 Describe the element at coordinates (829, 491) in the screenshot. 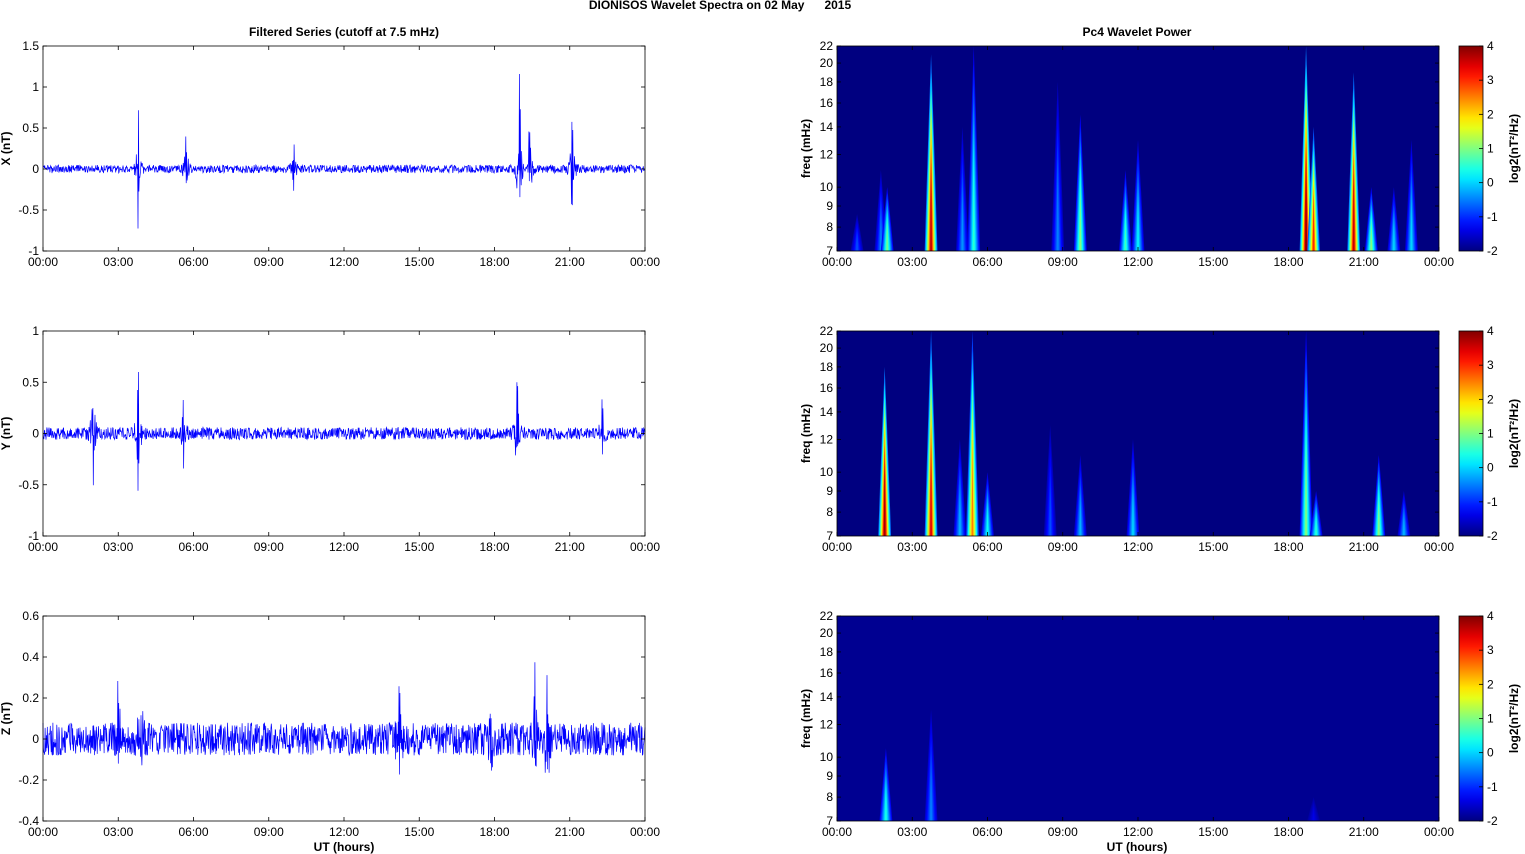

I see `y-tick-label: 9` at that location.